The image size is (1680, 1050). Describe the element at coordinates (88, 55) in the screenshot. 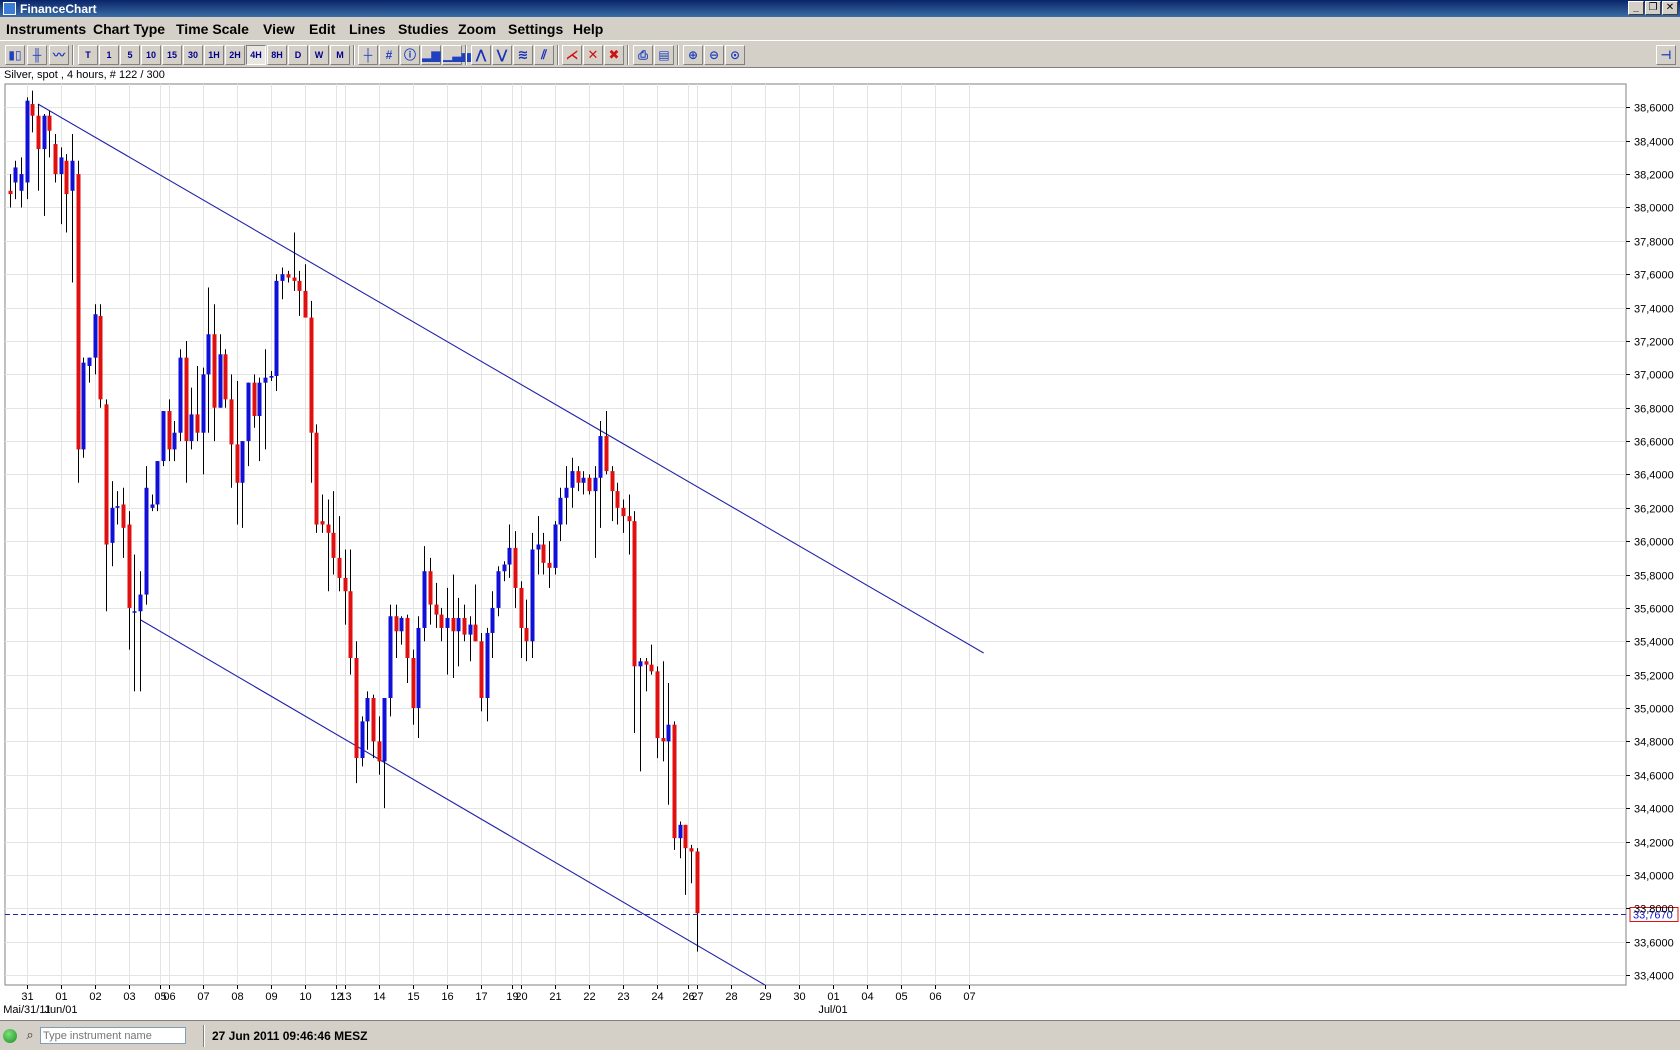

I see `timeframe-t-button: T` at that location.